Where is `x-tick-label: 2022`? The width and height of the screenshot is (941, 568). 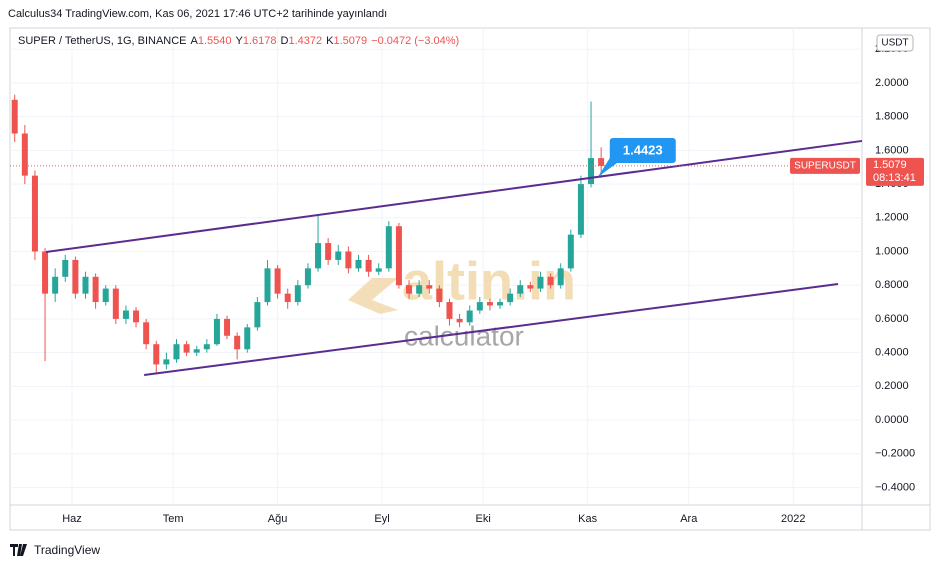 x-tick-label: 2022 is located at coordinates (793, 519).